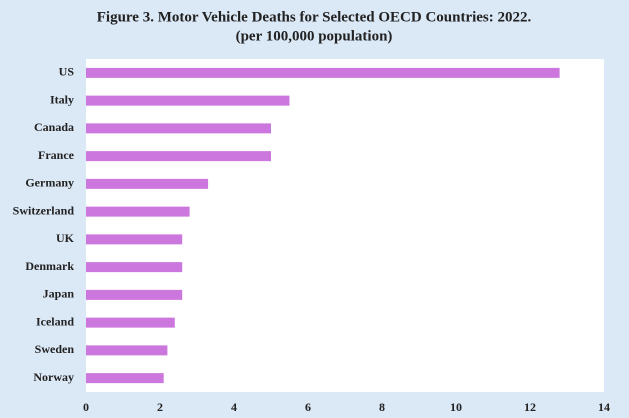 The width and height of the screenshot is (629, 418). Describe the element at coordinates (65, 238) in the screenshot. I see `y-tick-label: UK` at that location.